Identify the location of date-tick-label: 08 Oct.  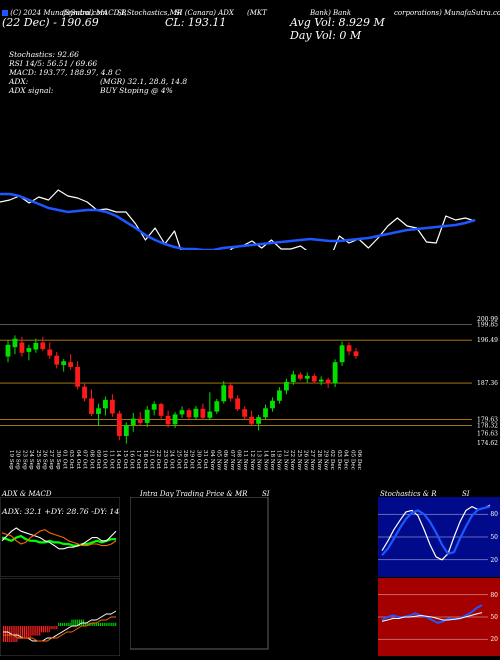
(91, 460).